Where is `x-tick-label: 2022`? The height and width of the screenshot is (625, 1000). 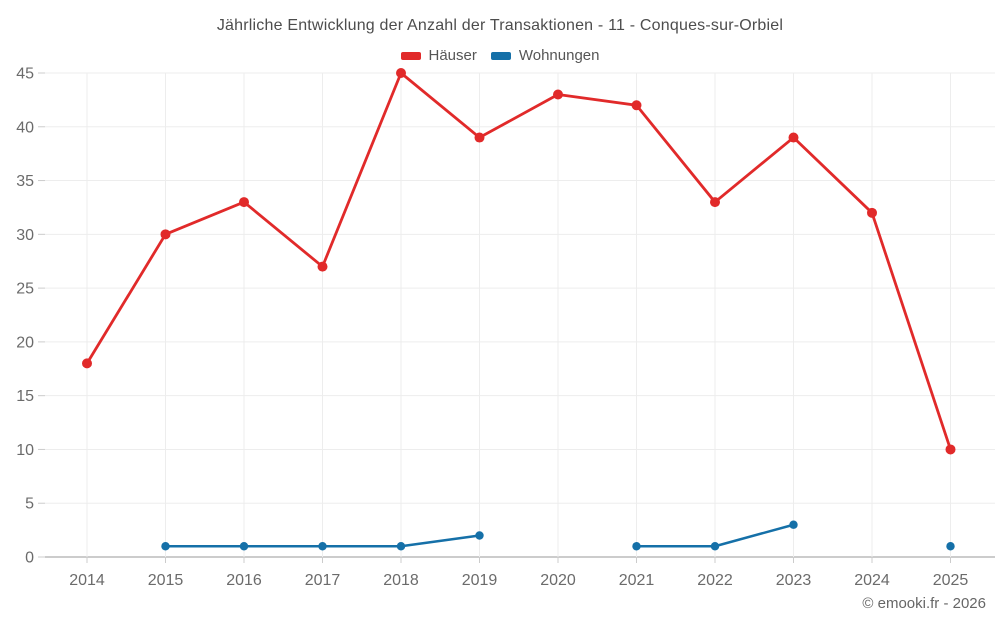
x-tick-label: 2022 is located at coordinates (715, 580).